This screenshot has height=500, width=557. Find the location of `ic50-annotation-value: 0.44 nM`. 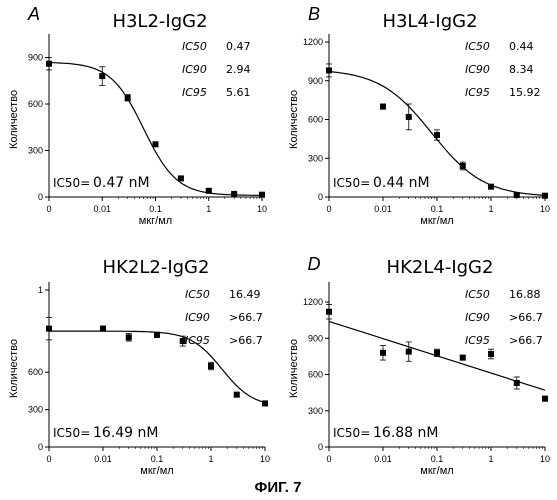

ic50-annotation-value: 0.44 nM is located at coordinates (401, 183).